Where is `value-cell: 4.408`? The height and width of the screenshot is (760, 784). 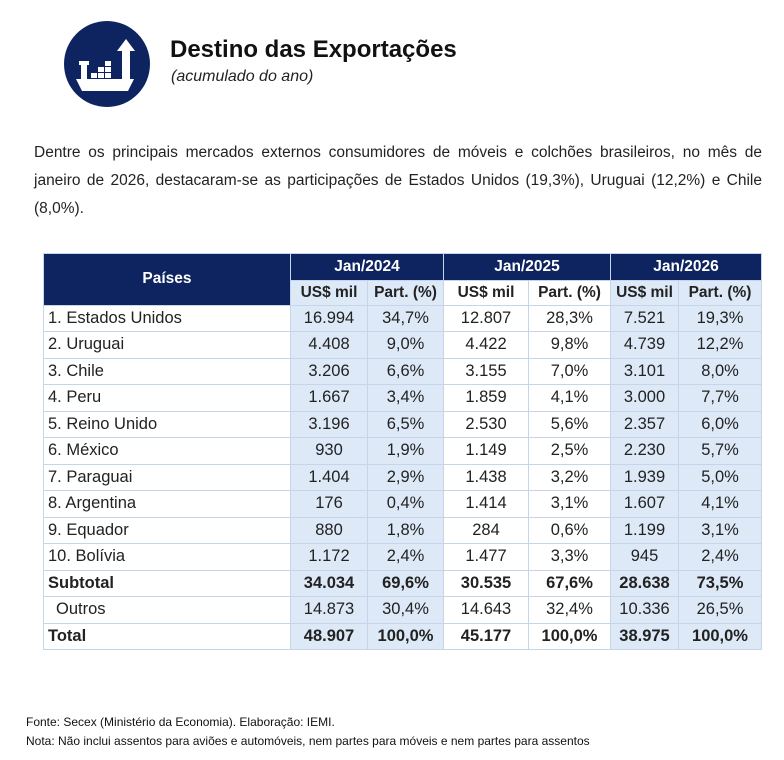 value-cell: 4.408 is located at coordinates (329, 345).